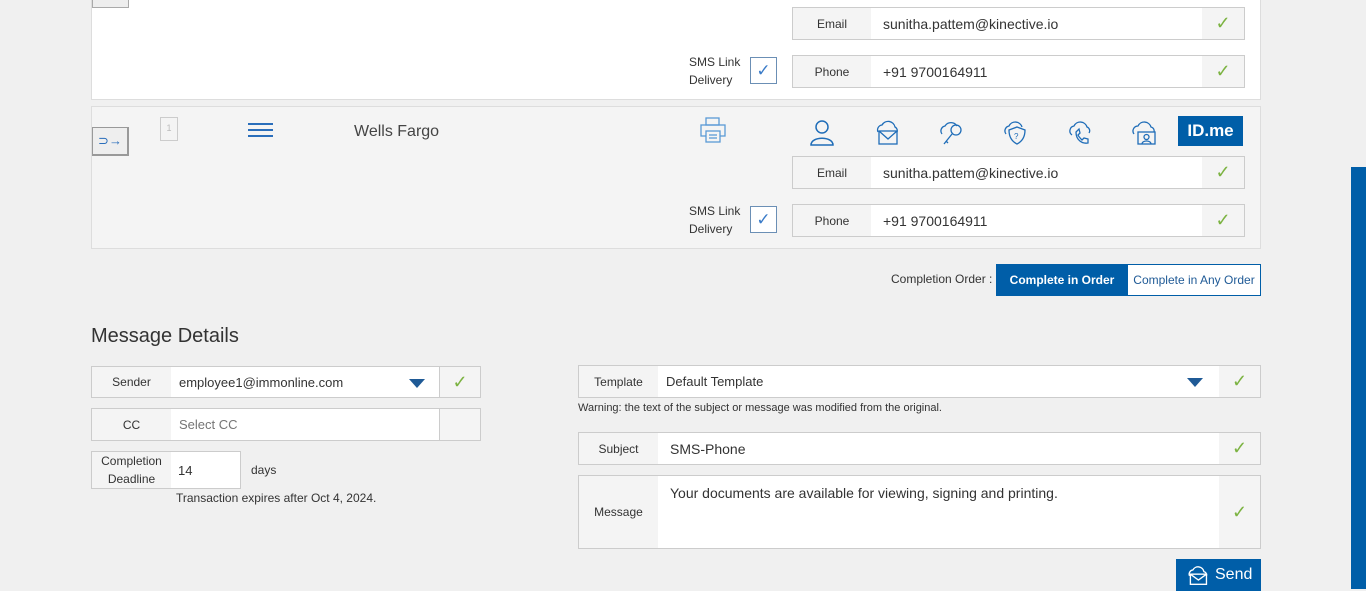  Describe the element at coordinates (110, 4) in the screenshot. I see `routing-button` at that location.